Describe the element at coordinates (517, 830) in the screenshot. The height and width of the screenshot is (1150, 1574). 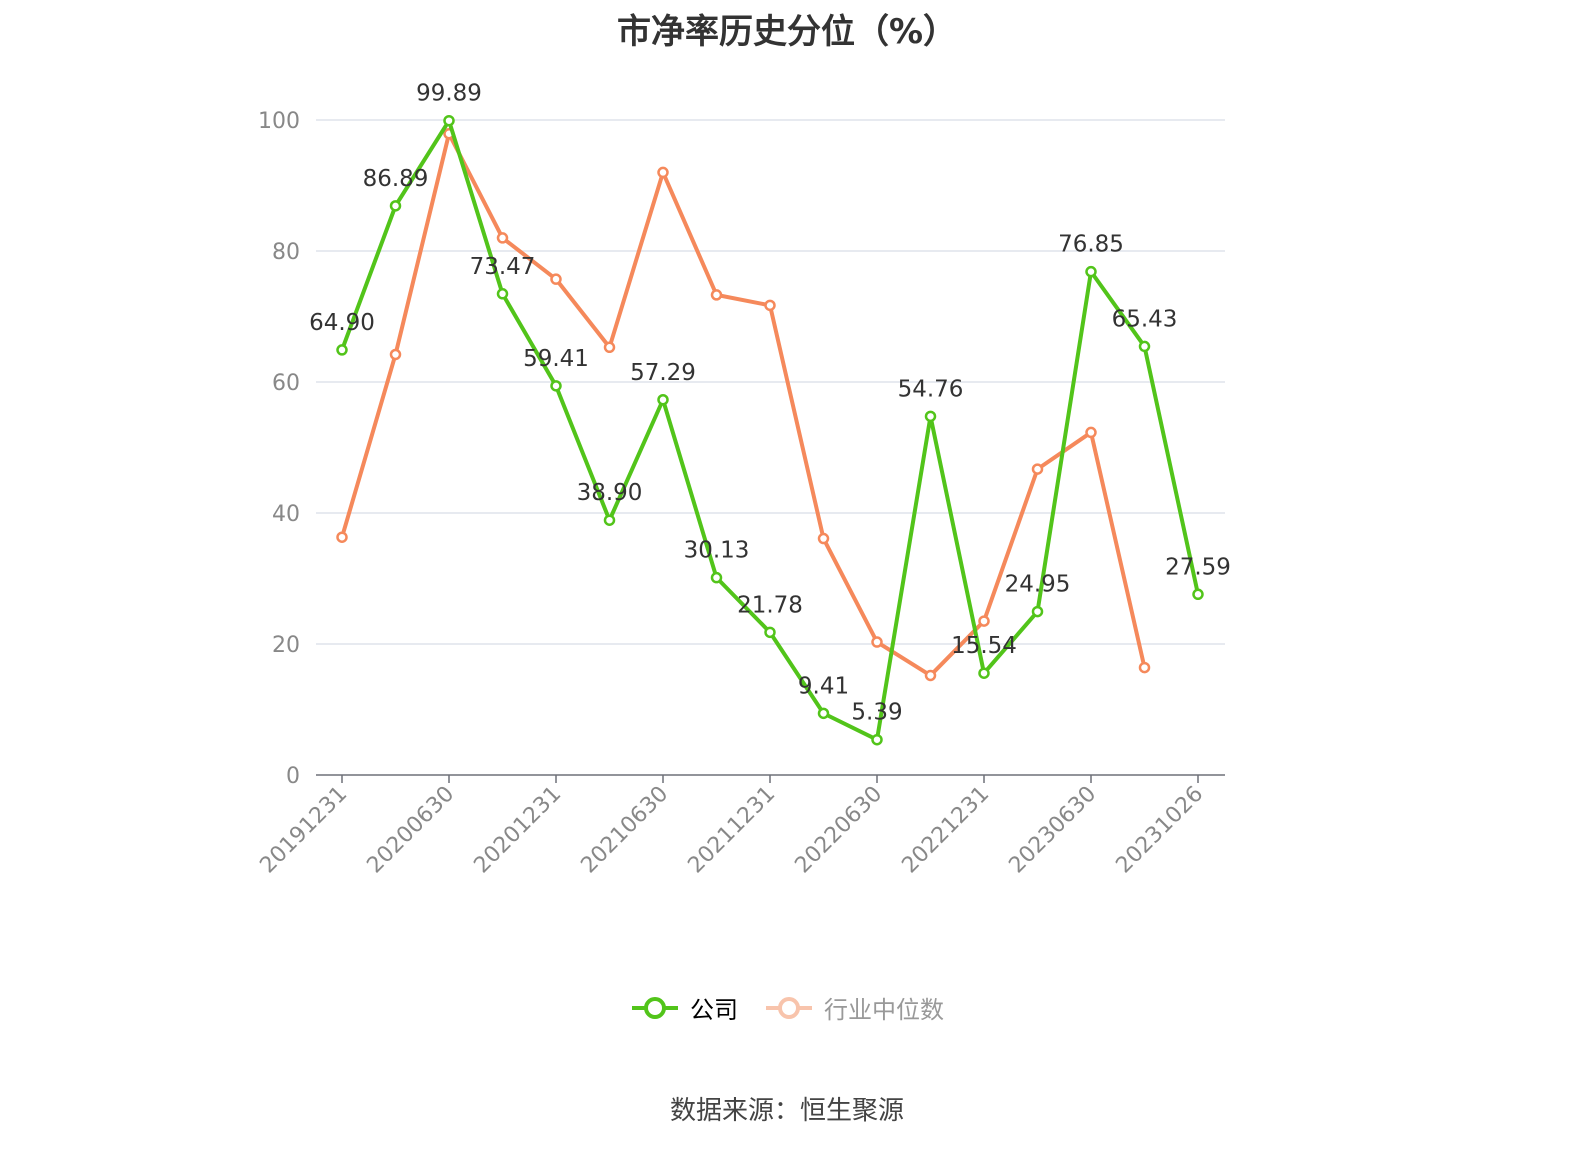
I see `x-tick-label: 20201231` at that location.